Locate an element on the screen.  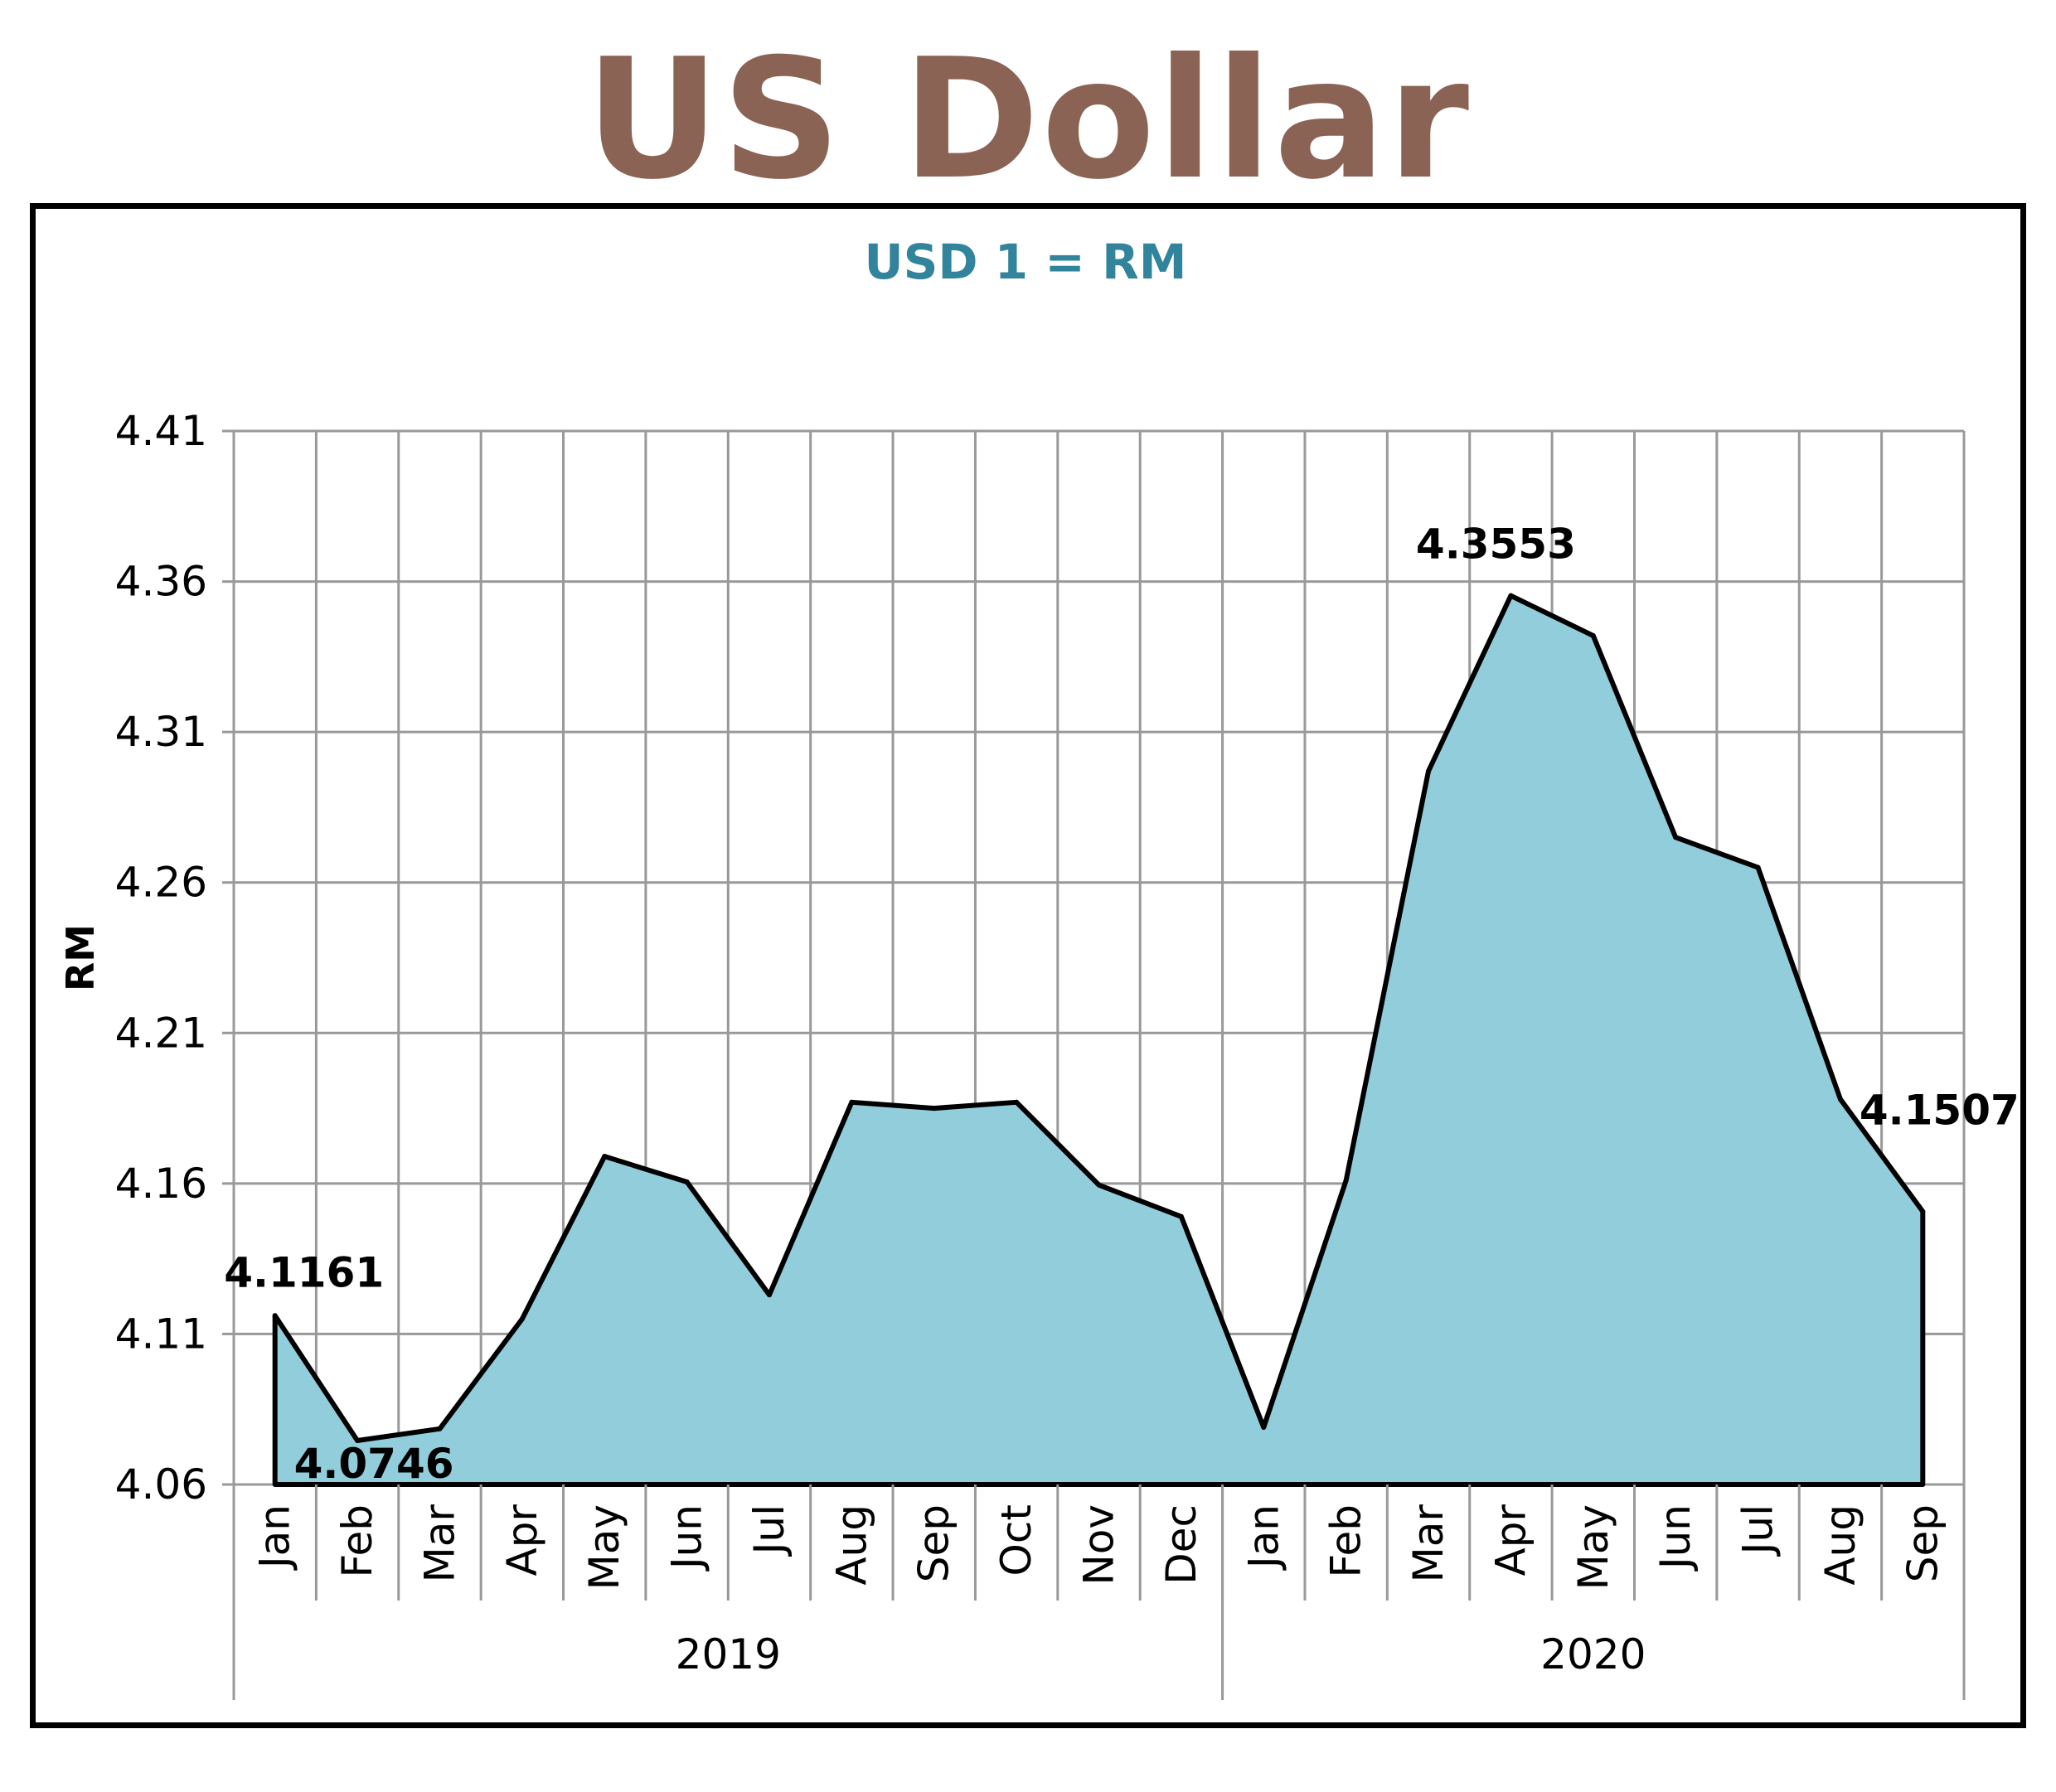
y-tick-label: 4.41 is located at coordinates (161, 431).